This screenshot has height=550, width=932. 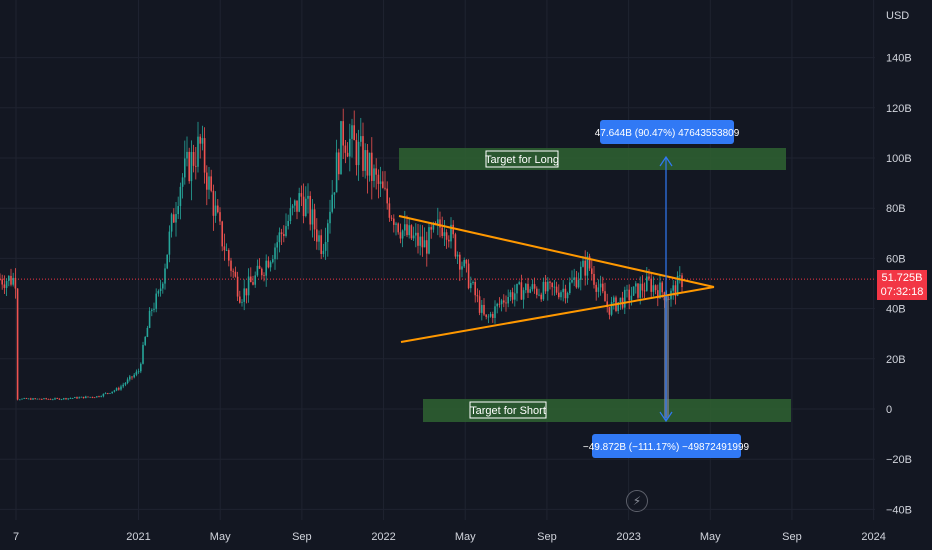 What do you see at coordinates (666, 447) in the screenshot?
I see `short-measure-label: −49.872B (−111.17%) −49872491999` at bounding box center [666, 447].